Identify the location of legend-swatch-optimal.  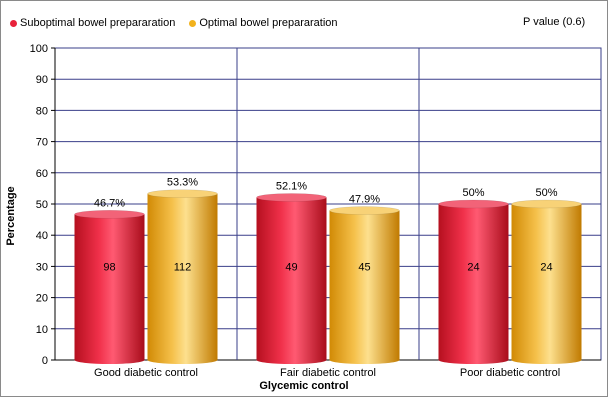
(193, 23).